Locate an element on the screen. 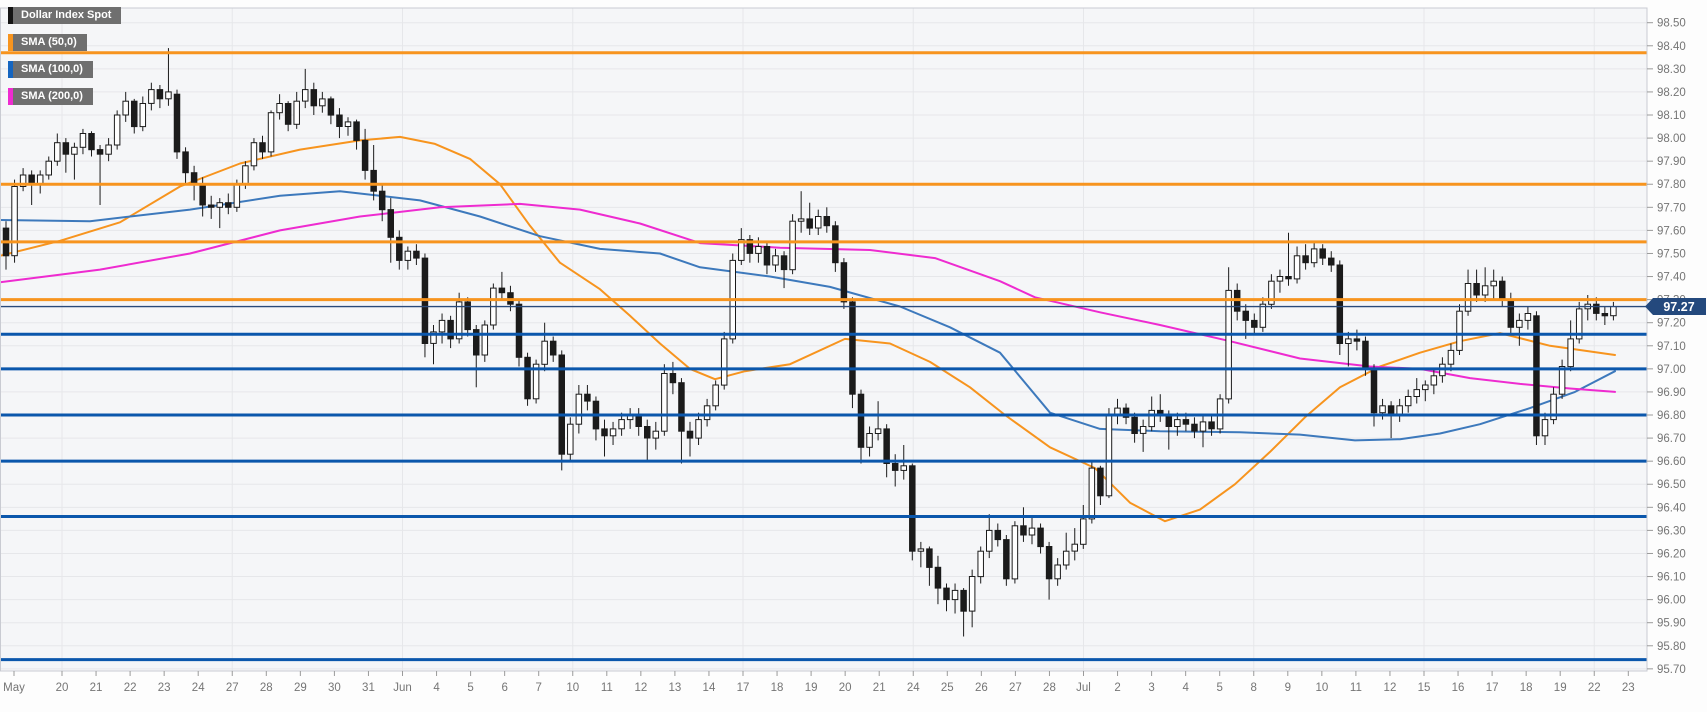 Image resolution: width=1707 pixels, height=712 pixels. svg-text: Jul is located at coordinates (1083, 688).